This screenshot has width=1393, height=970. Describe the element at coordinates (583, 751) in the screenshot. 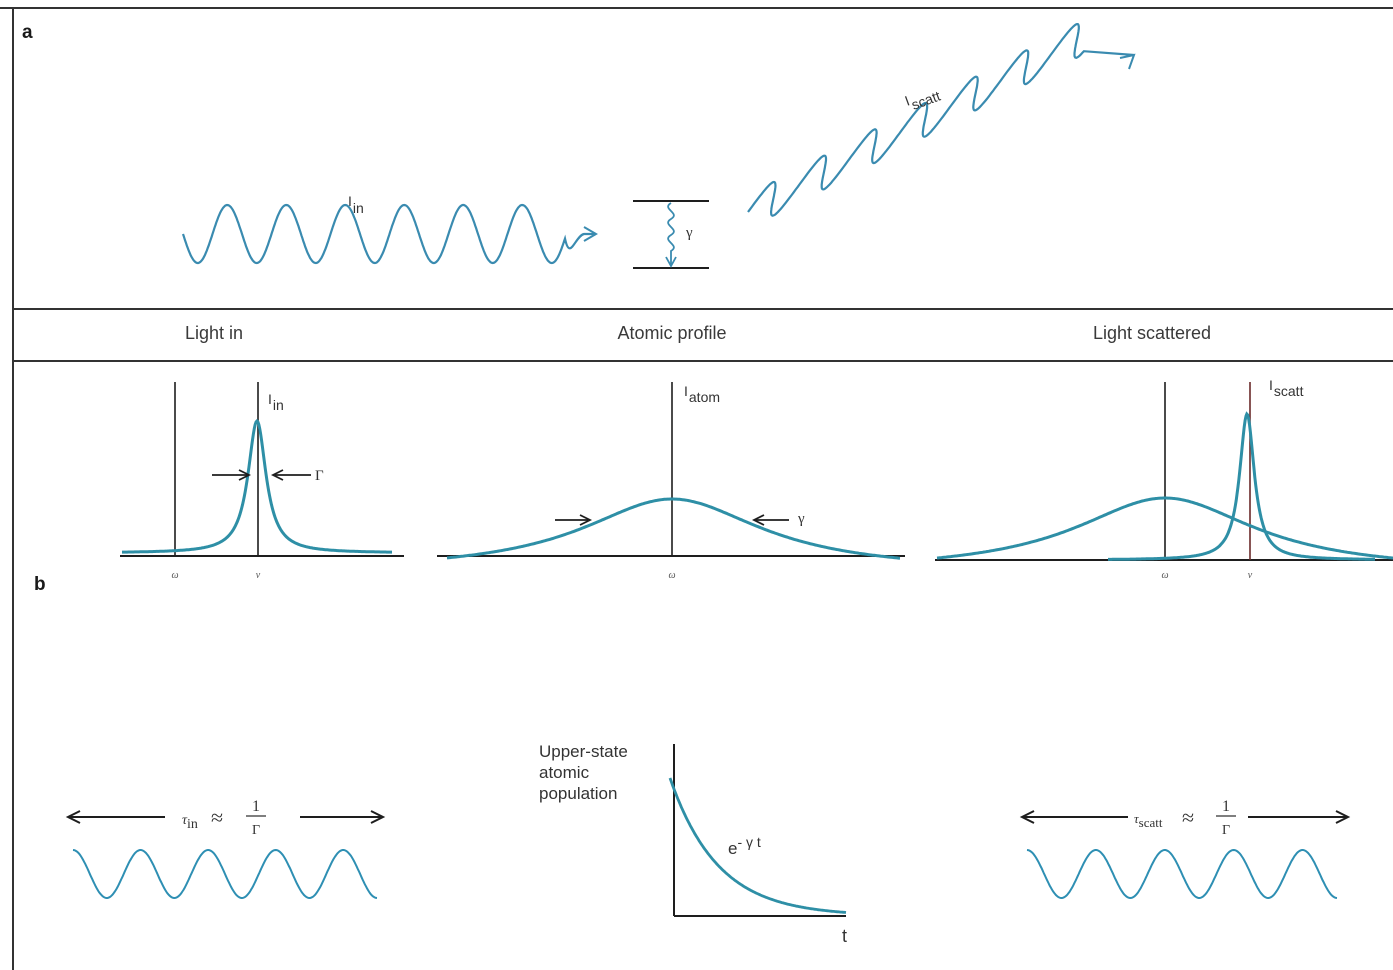

I see `population-ylabel-line-1: Upper-state` at that location.